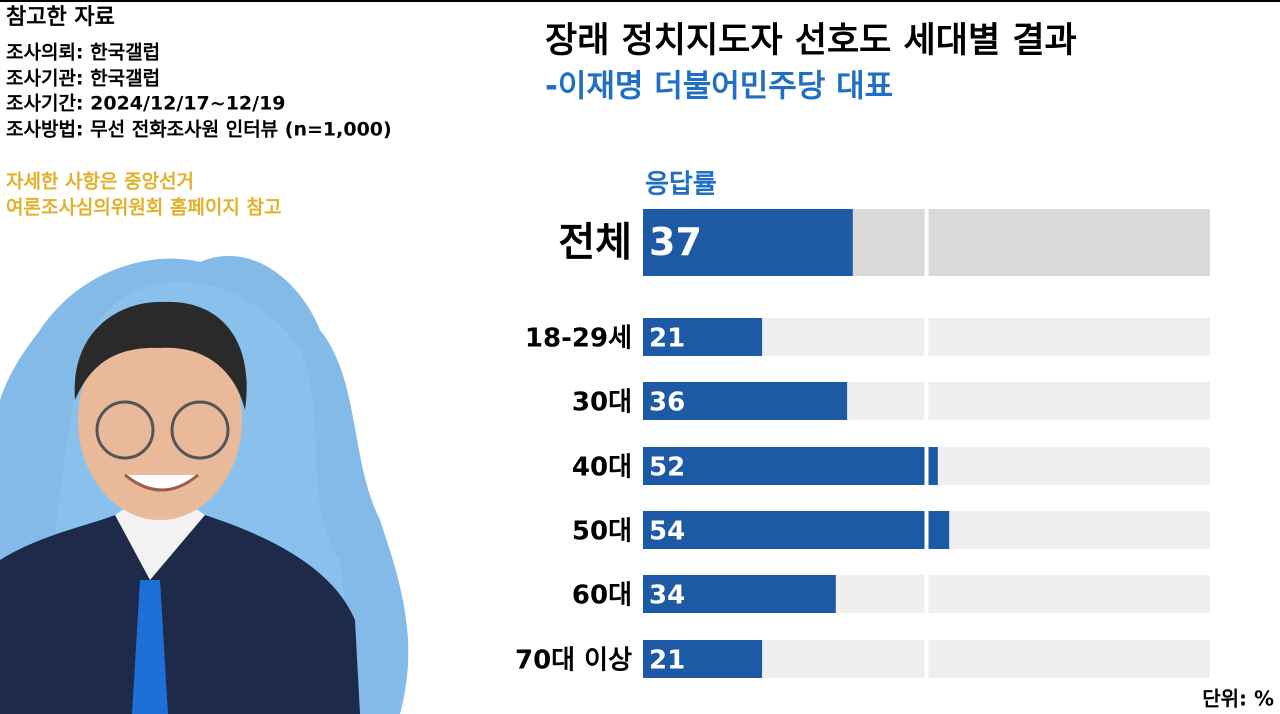  I want to click on value-label: 34, so click(667, 596).